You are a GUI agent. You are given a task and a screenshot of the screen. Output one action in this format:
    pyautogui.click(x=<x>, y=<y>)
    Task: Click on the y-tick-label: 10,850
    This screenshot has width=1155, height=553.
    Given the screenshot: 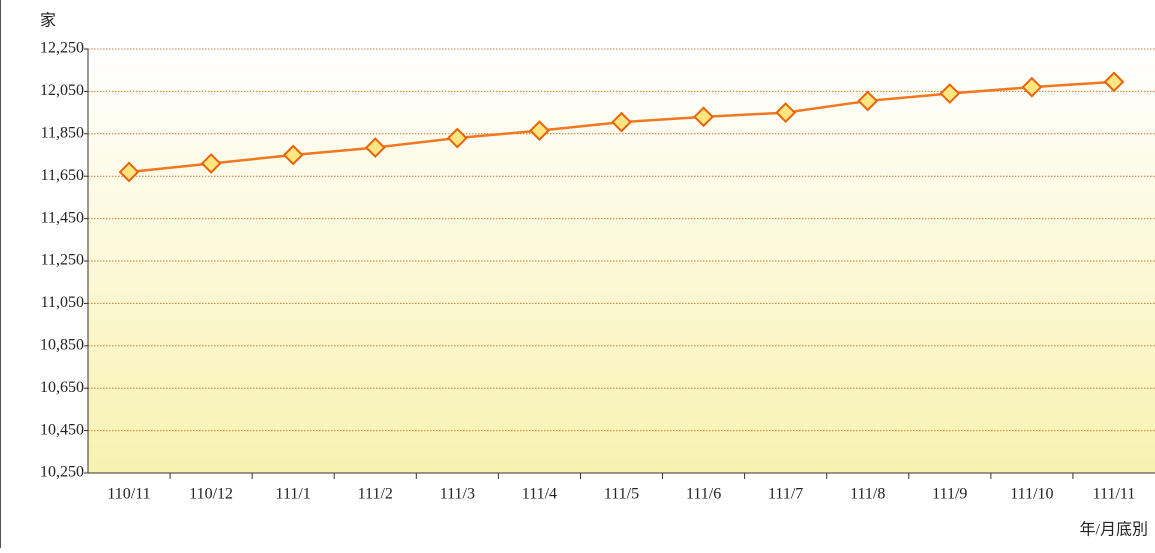 What is the action you would take?
    pyautogui.click(x=62, y=344)
    